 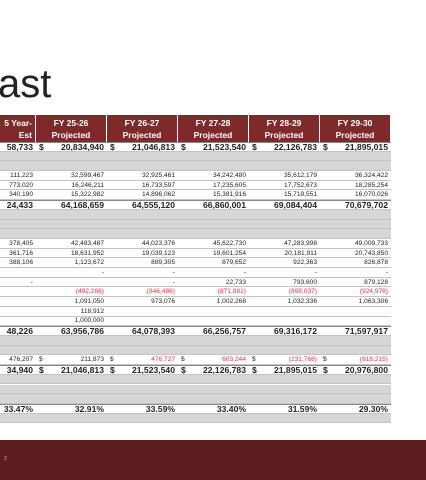 What do you see at coordinates (234, 360) in the screenshot?
I see `cell-amount: 603,244` at bounding box center [234, 360].